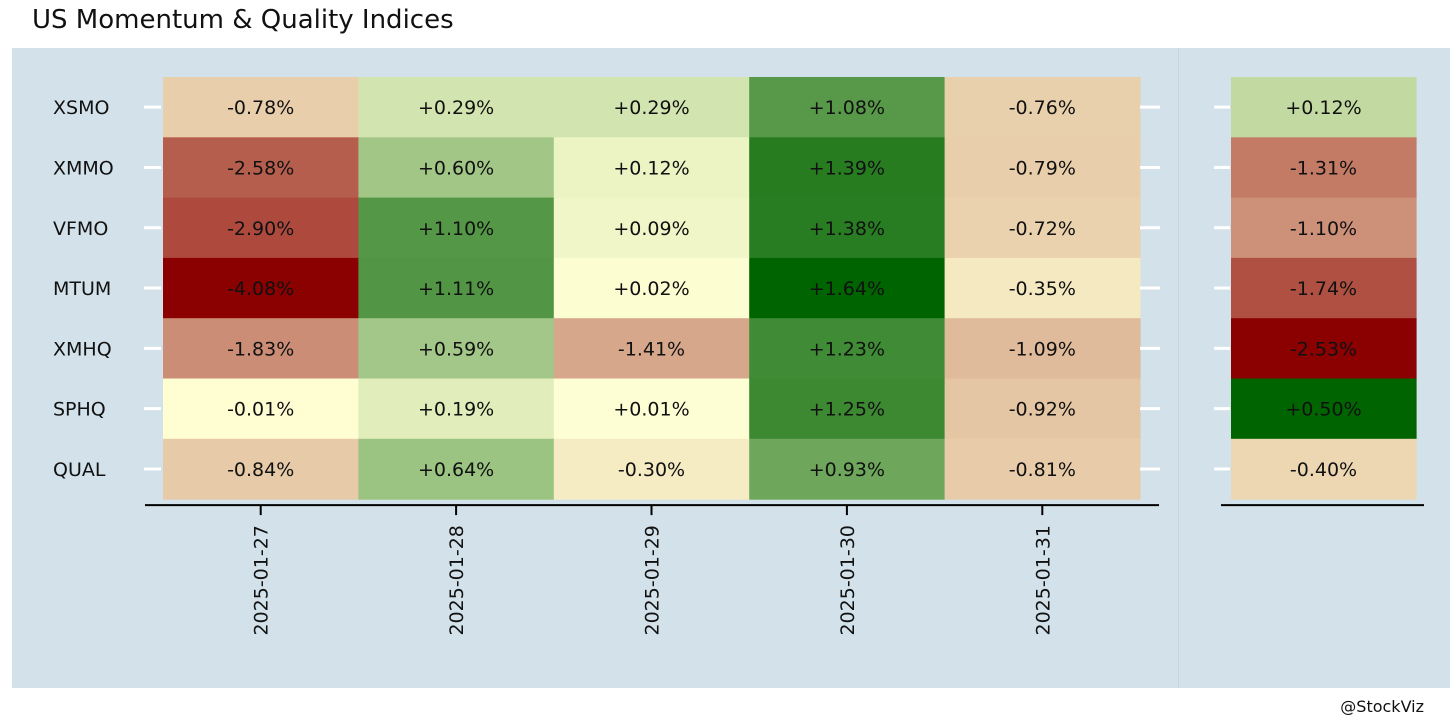 This screenshot has height=728, width=1456. What do you see at coordinates (848, 580) in the screenshot?
I see `x-tick-label: 2025-01-30` at bounding box center [848, 580].